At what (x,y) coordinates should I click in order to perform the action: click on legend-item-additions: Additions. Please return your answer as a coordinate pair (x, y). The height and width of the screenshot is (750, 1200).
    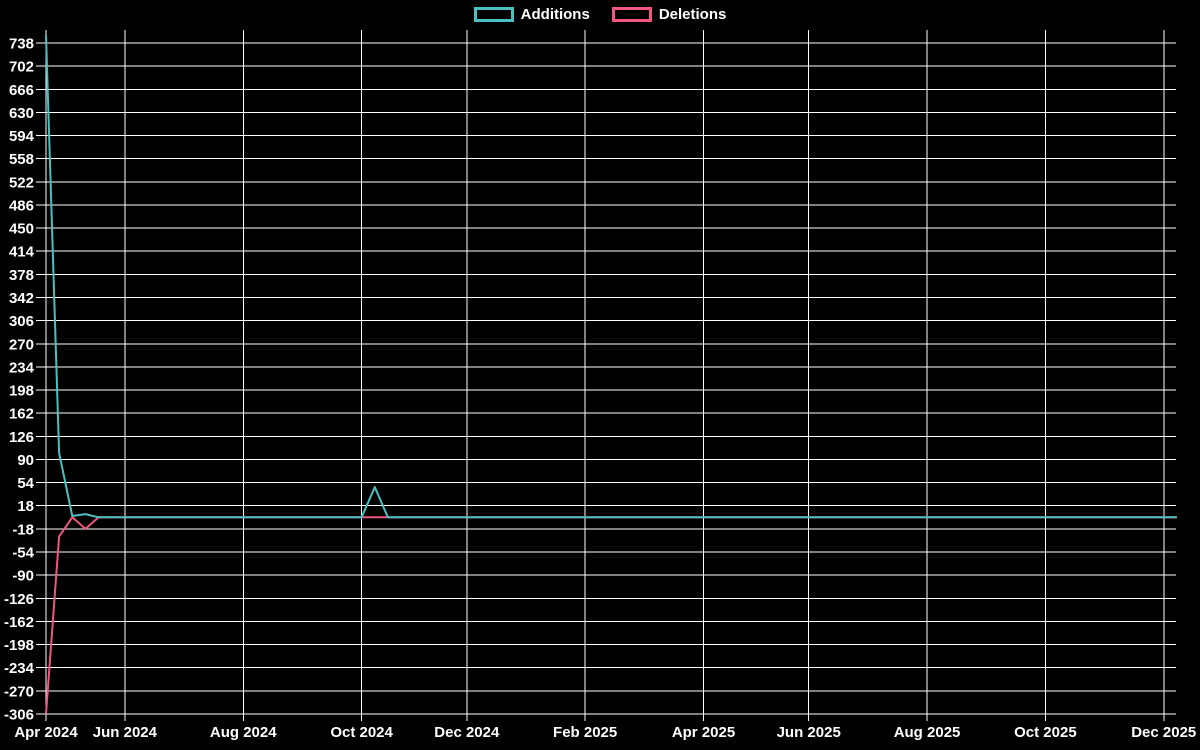
    Looking at the image, I should click on (531, 14).